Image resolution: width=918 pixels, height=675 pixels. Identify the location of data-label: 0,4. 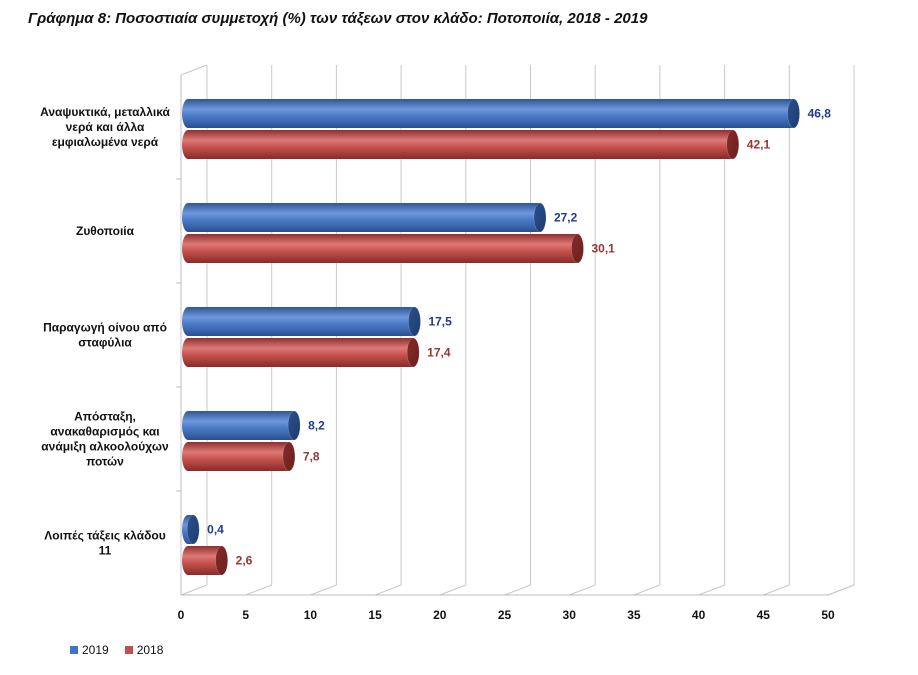
(215, 530).